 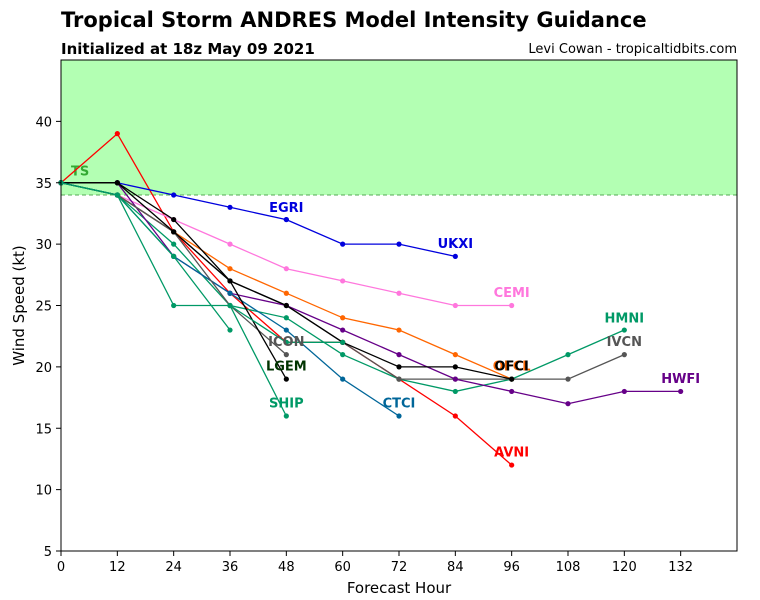 What do you see at coordinates (680, 379) in the screenshot?
I see `model-label-hwfi: HWFI` at bounding box center [680, 379].